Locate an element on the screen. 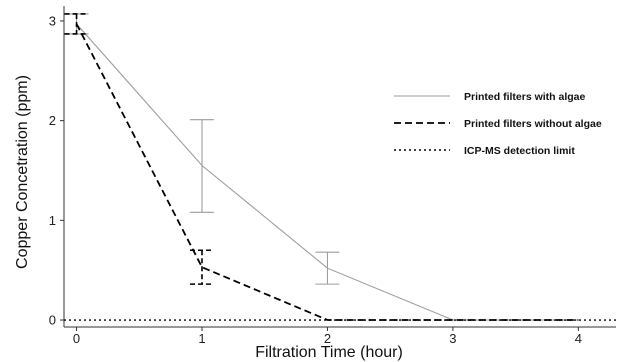 Image resolution: width=618 pixels, height=362 pixels. x-tick-label: 3 is located at coordinates (452, 338).